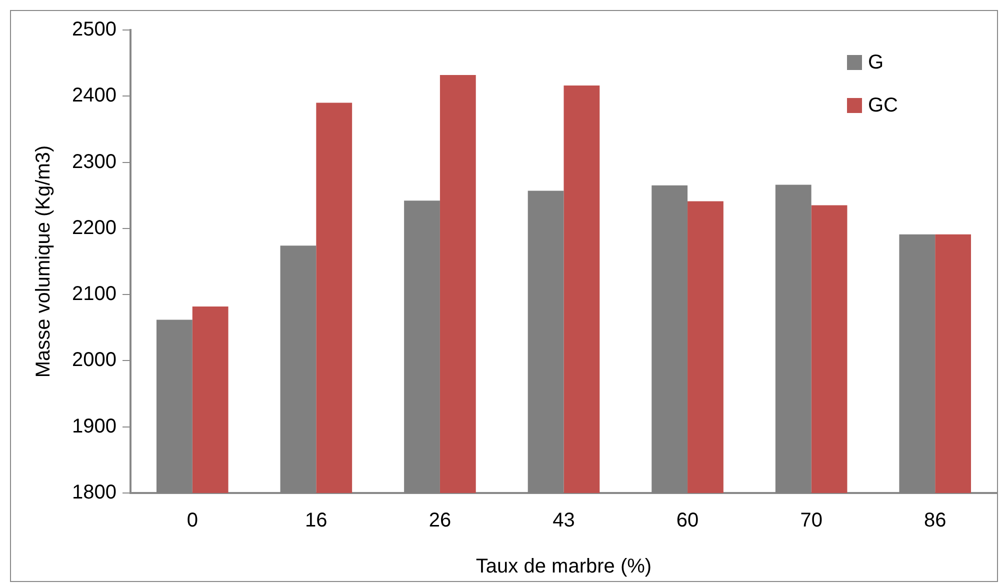 This screenshot has height=583, width=1000. What do you see at coordinates (316, 521) in the screenshot?
I see `x-tick-label: 16` at bounding box center [316, 521].